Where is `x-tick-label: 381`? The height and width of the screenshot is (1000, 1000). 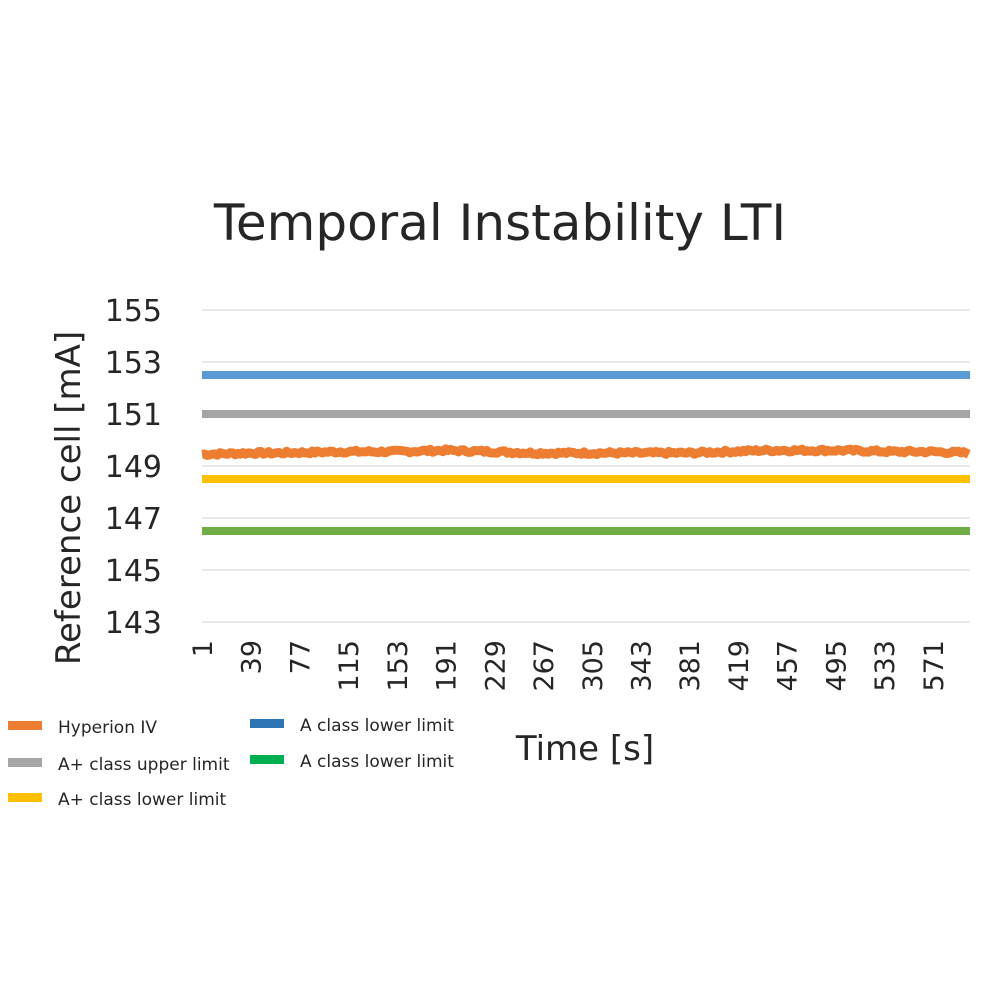 x-tick-label: 381 is located at coordinates (690, 666).